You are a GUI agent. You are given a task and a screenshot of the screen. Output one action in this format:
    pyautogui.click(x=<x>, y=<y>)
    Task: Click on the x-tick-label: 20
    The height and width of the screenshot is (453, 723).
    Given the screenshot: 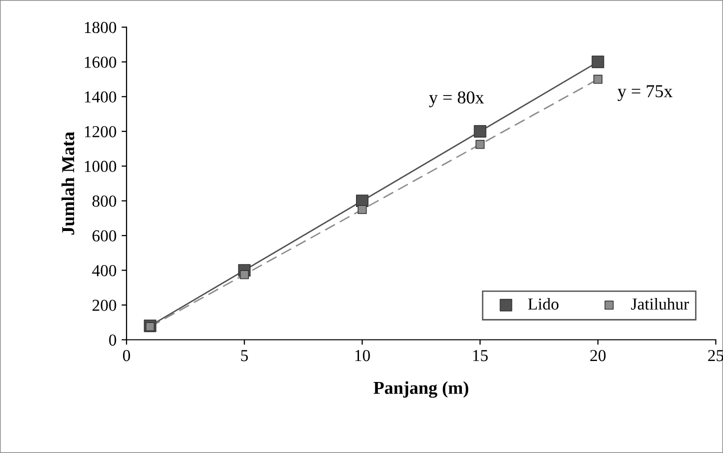 What is the action you would take?
    pyautogui.click(x=598, y=356)
    